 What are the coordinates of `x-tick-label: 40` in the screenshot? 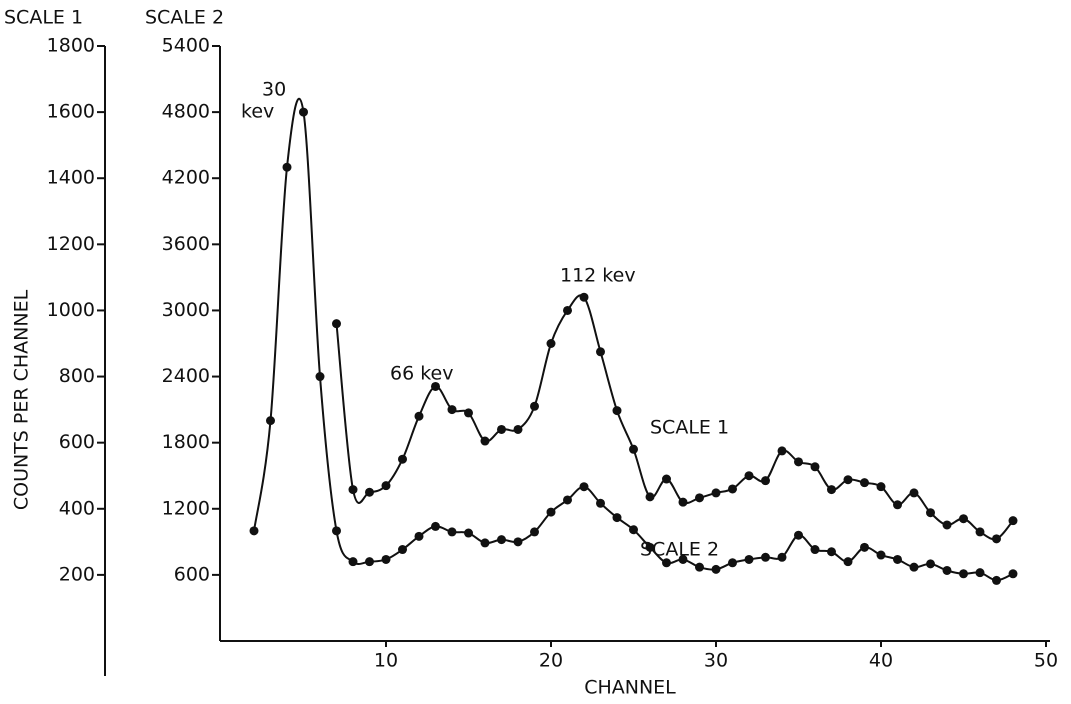 It's located at (881, 661).